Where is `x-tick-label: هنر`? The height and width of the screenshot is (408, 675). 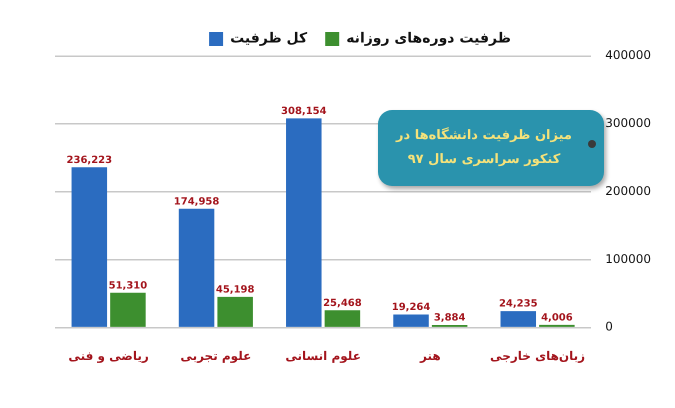 x-tick-label: هنر is located at coordinates (429, 355).